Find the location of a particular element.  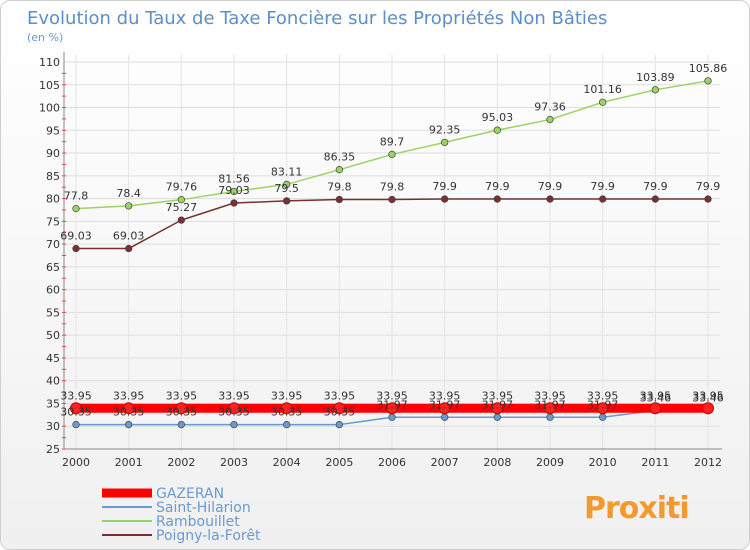

y-tick-label: 40 is located at coordinates (53, 381).